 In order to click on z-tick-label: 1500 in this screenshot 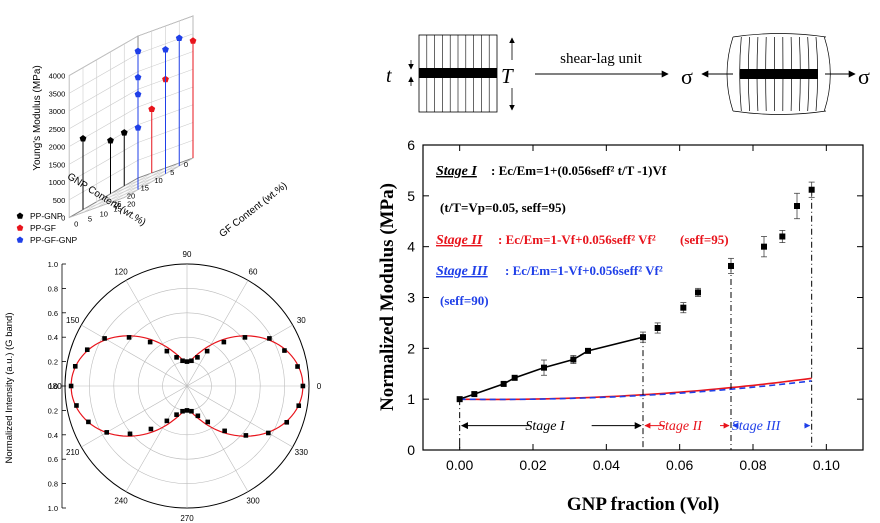, I will do `click(57, 164)`.